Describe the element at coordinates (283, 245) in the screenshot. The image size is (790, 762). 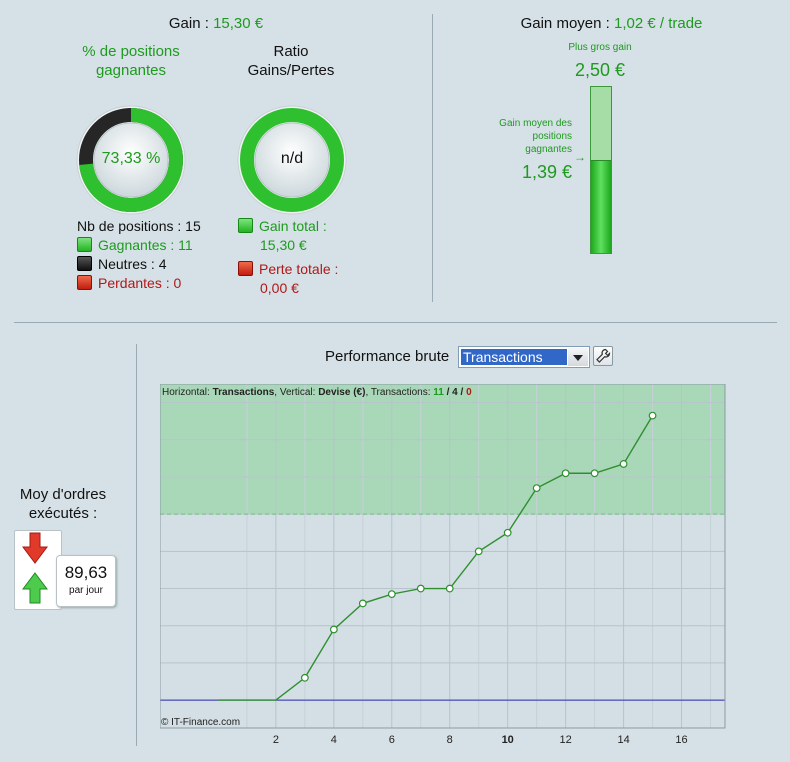
I see `gain-total-value: 15,30 €` at that location.